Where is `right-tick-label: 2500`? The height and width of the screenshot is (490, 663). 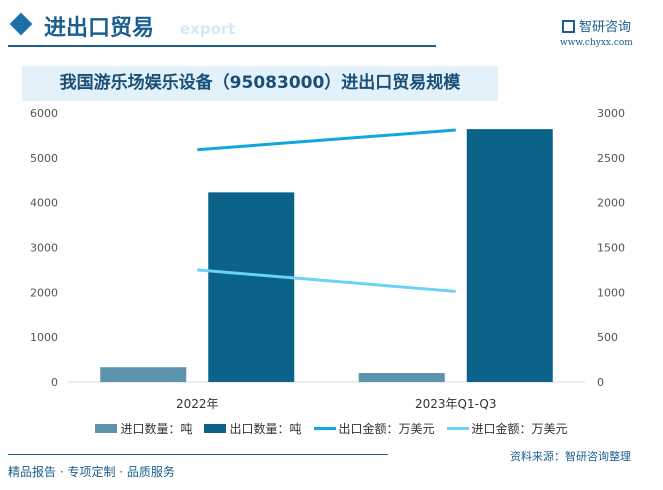 right-tick-label: 2500 is located at coordinates (611, 158).